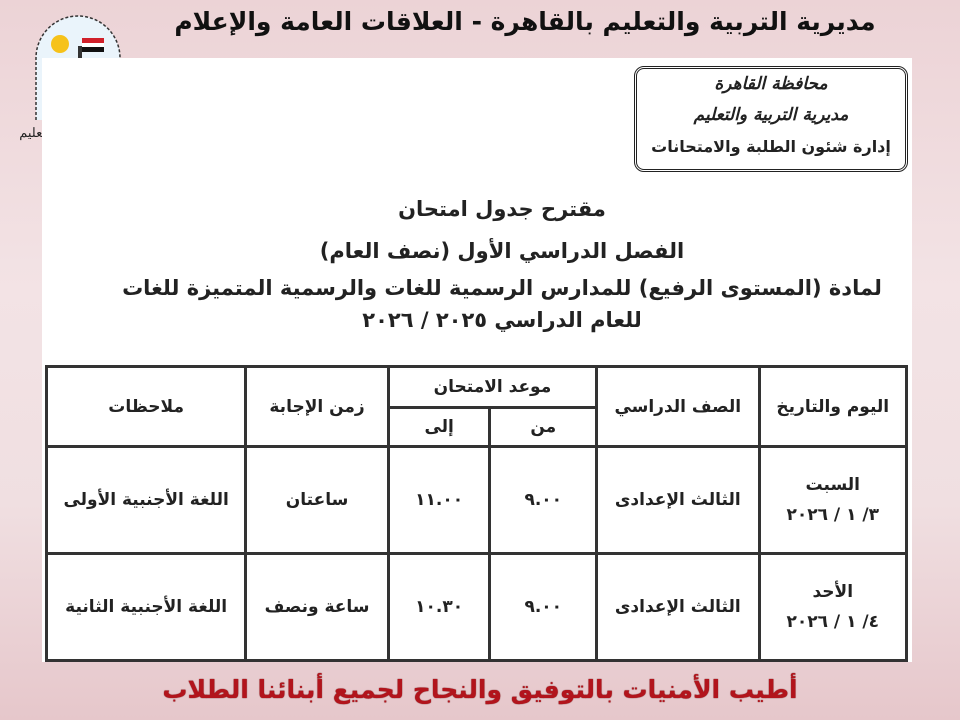 This screenshot has height=720, width=960. I want to click on header-notes: ملاحظات, so click(146, 406).